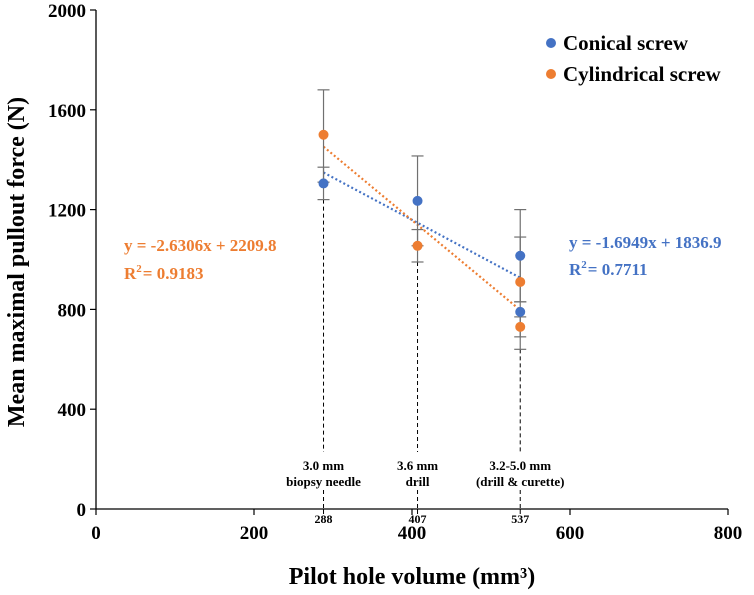  What do you see at coordinates (418, 519) in the screenshot?
I see `x-minor-tick-label: 407` at bounding box center [418, 519].